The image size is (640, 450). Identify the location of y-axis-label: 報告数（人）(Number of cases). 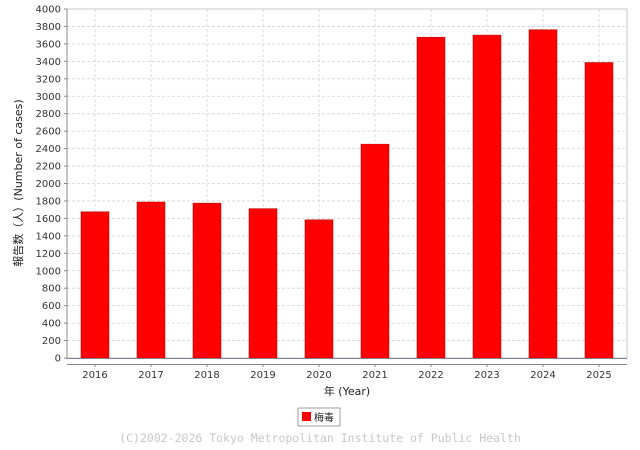
(18, 182).